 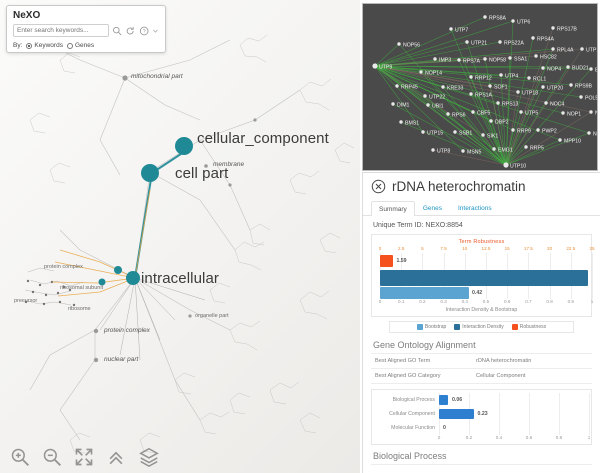 I want to click on gene-node-label: DIM1, so click(x=403, y=106).